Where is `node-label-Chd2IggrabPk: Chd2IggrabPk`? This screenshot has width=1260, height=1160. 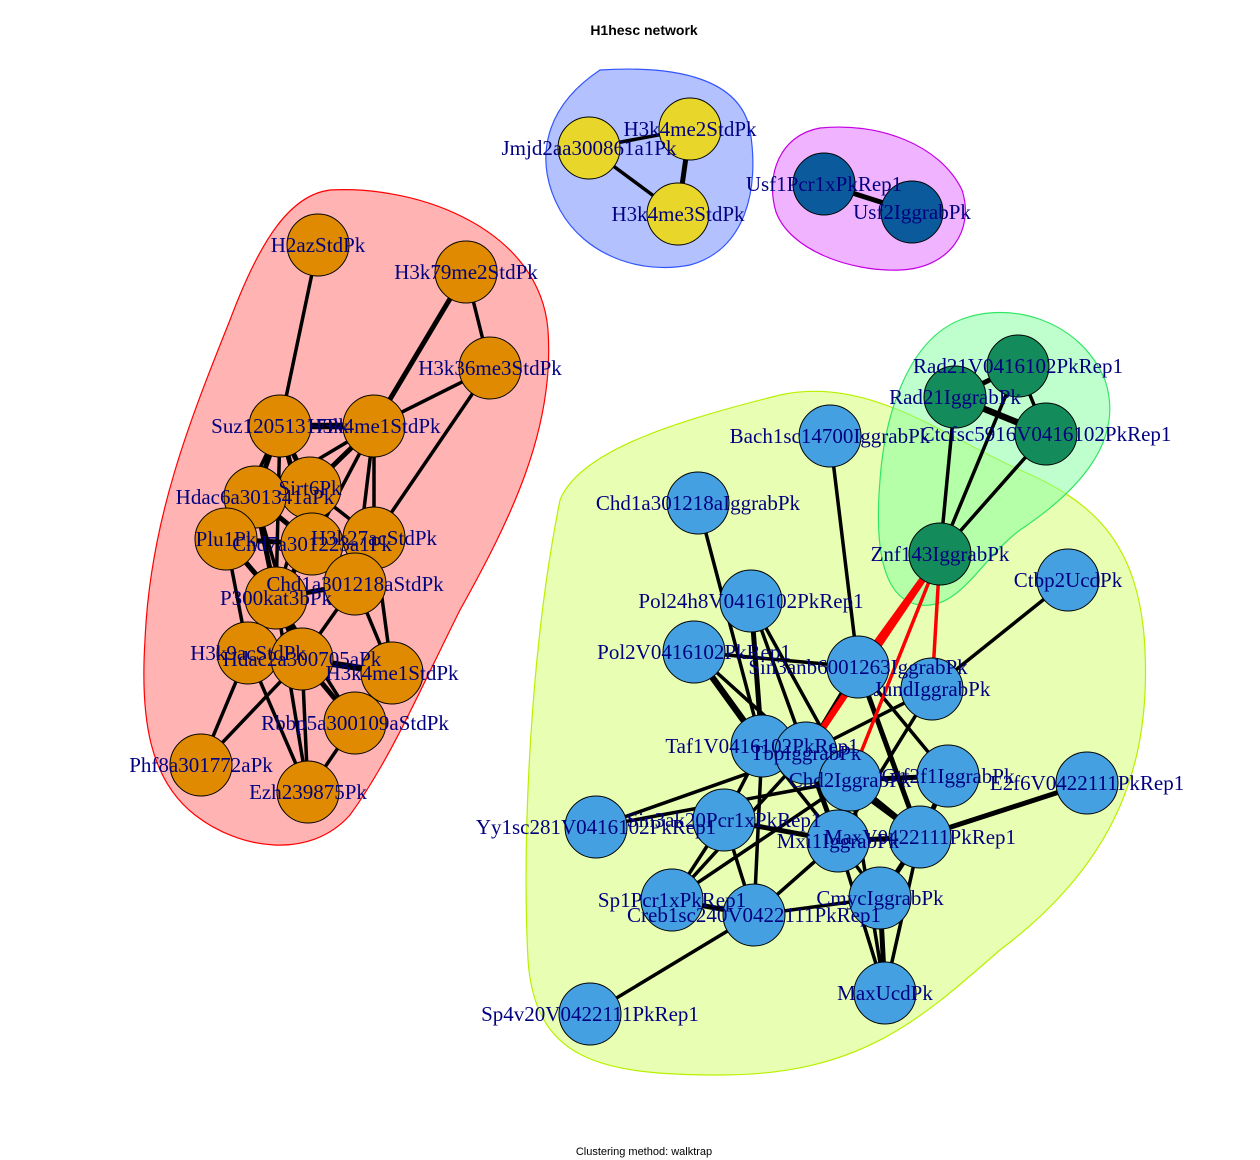 node-label-Chd2IggrabPk: Chd2IggrabPk is located at coordinates (850, 780).